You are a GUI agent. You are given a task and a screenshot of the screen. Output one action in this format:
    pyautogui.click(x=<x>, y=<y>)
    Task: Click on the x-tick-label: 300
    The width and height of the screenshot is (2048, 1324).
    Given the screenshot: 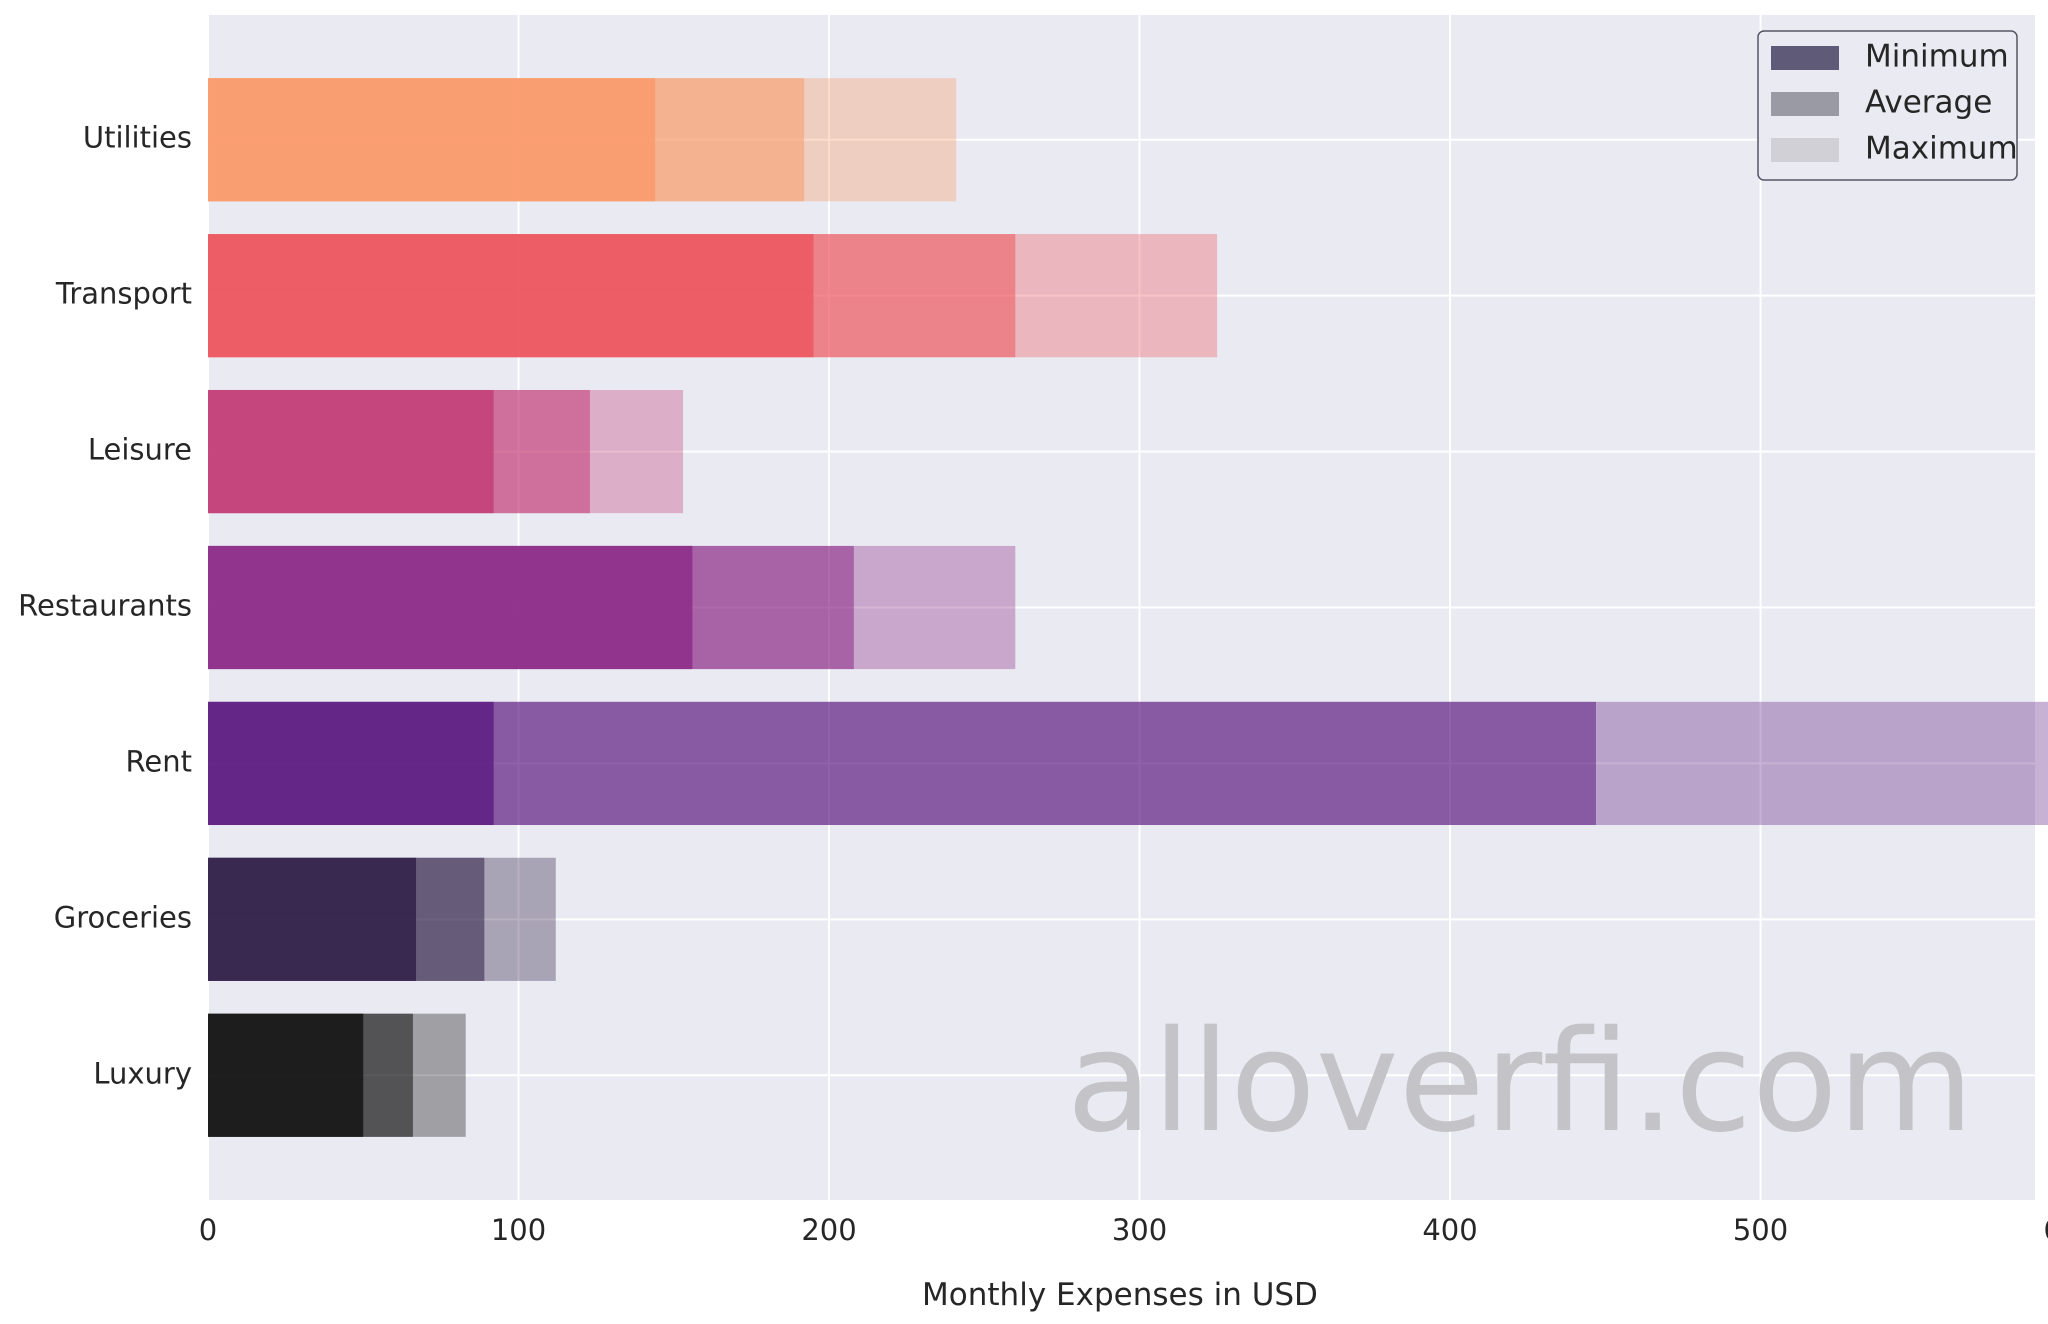 What is the action you would take?
    pyautogui.click(x=1139, y=1230)
    